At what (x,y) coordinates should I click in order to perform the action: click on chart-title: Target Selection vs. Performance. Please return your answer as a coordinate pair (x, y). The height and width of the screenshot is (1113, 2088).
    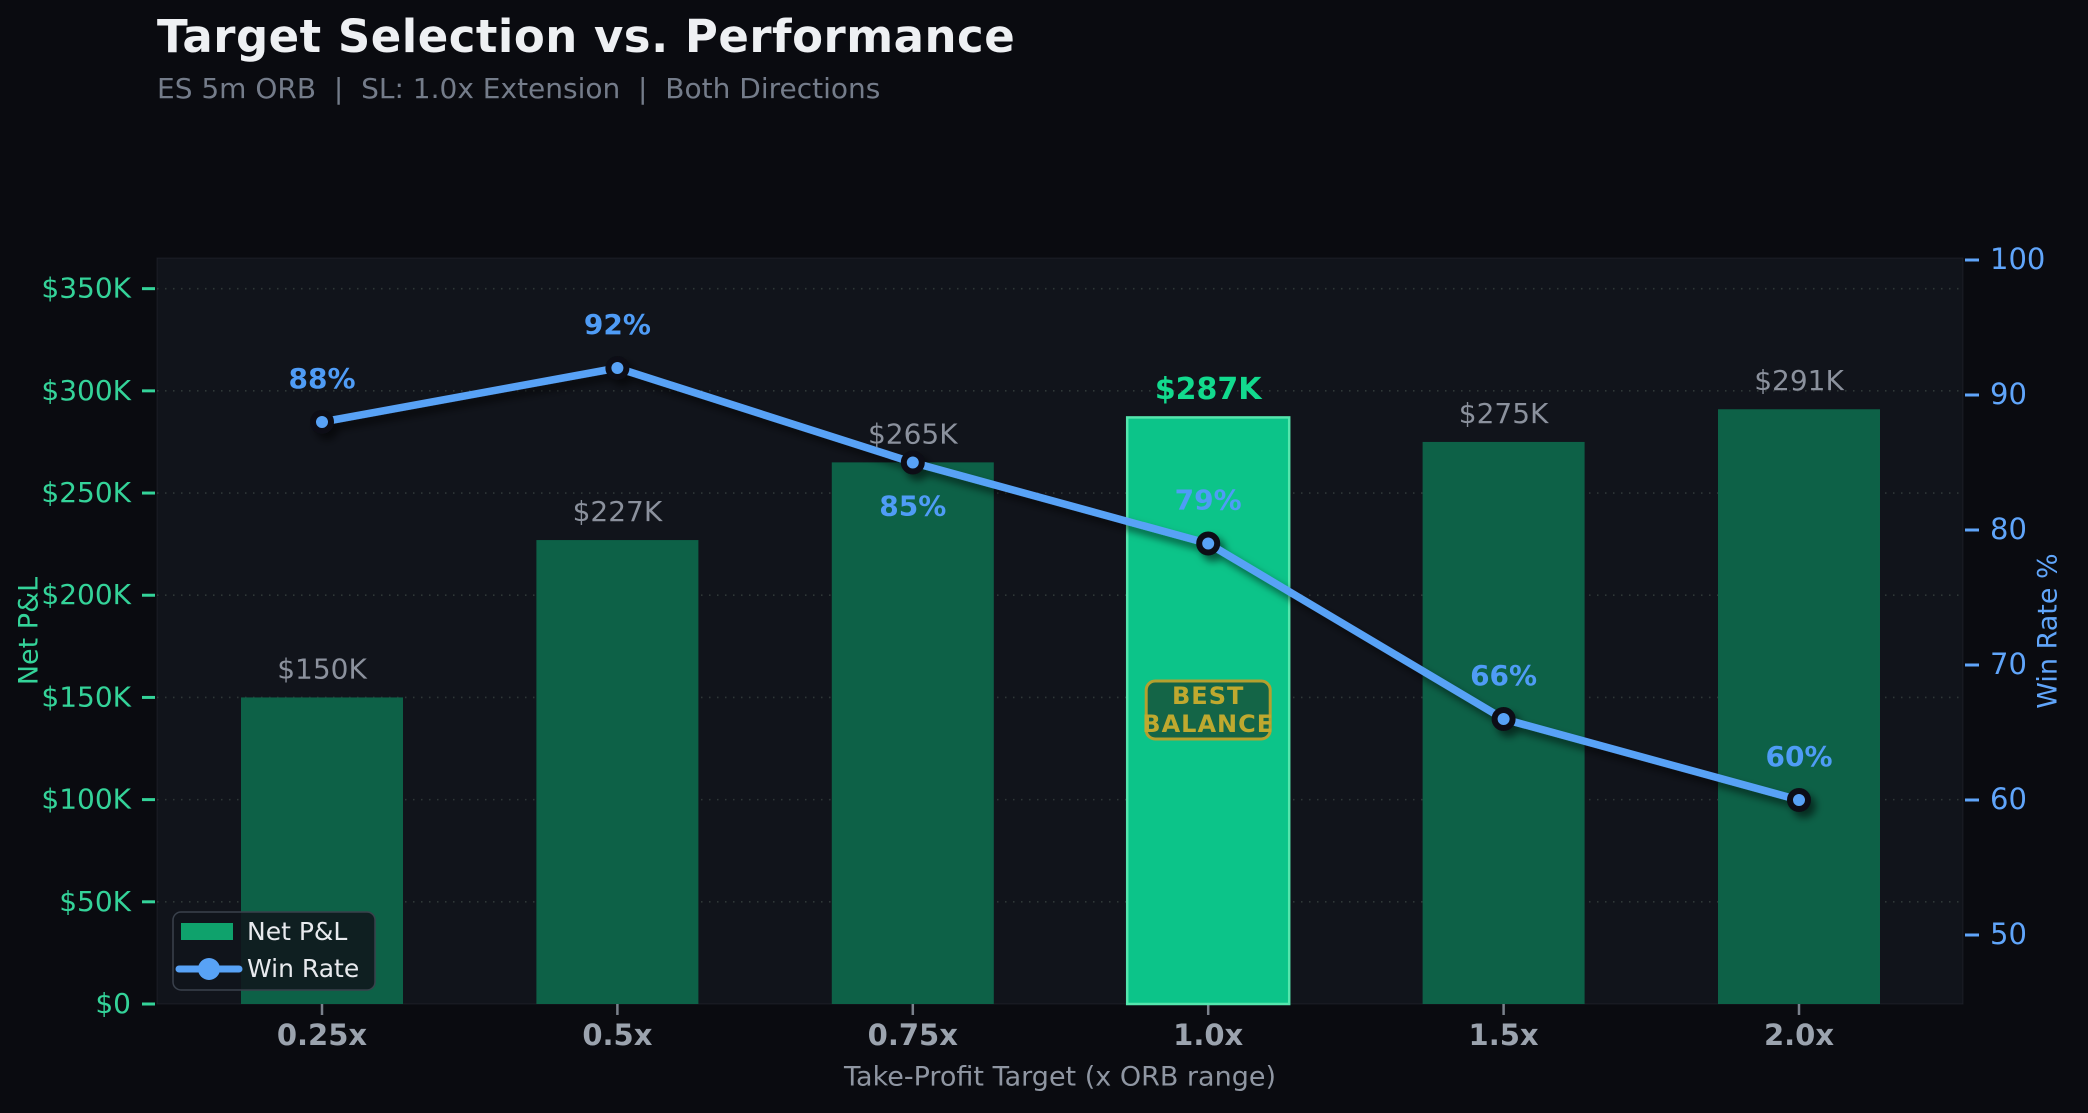
    Looking at the image, I should click on (586, 36).